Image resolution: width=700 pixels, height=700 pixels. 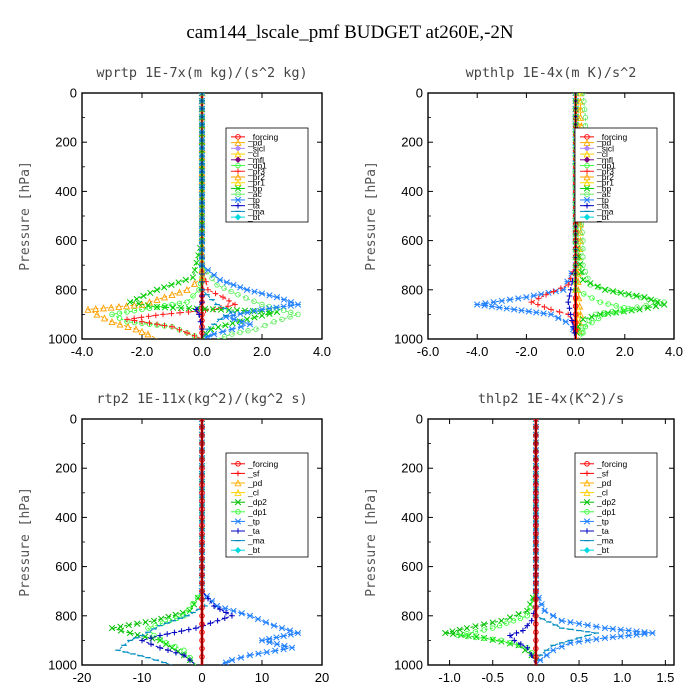 What do you see at coordinates (253, 521) in the screenshot?
I see `legend-label: _tp` at bounding box center [253, 521].